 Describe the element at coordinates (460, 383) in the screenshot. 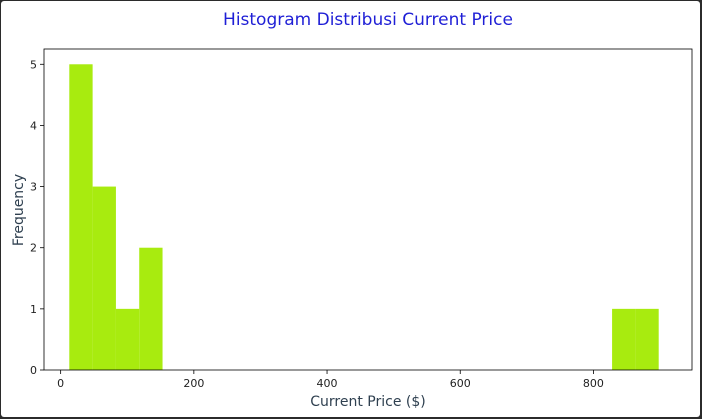

I see `x-tick-label: 600` at that location.